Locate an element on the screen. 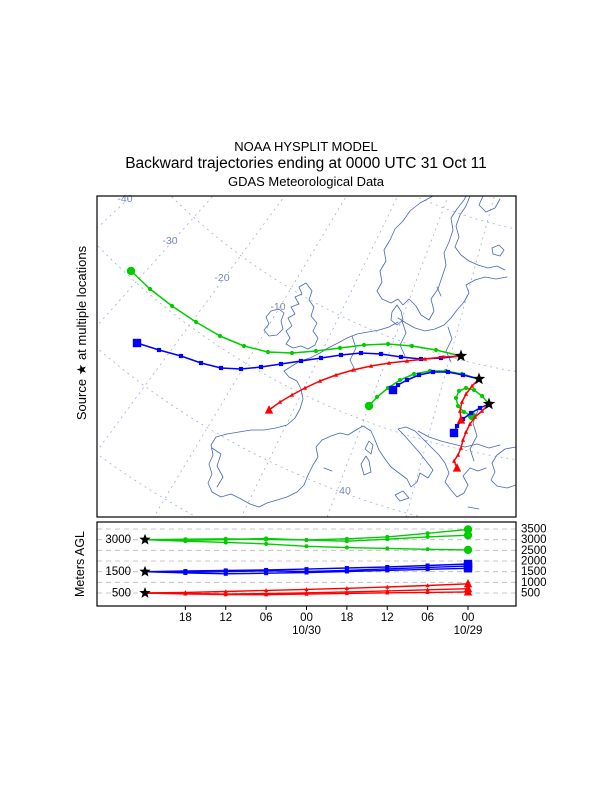 This screenshot has height=792, width=612. time-tick-label: 18 is located at coordinates (346, 618).